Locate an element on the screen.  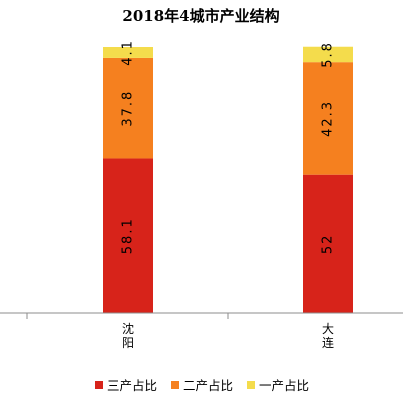
data-label-0-0: 58.1 is located at coordinates (128, 235).